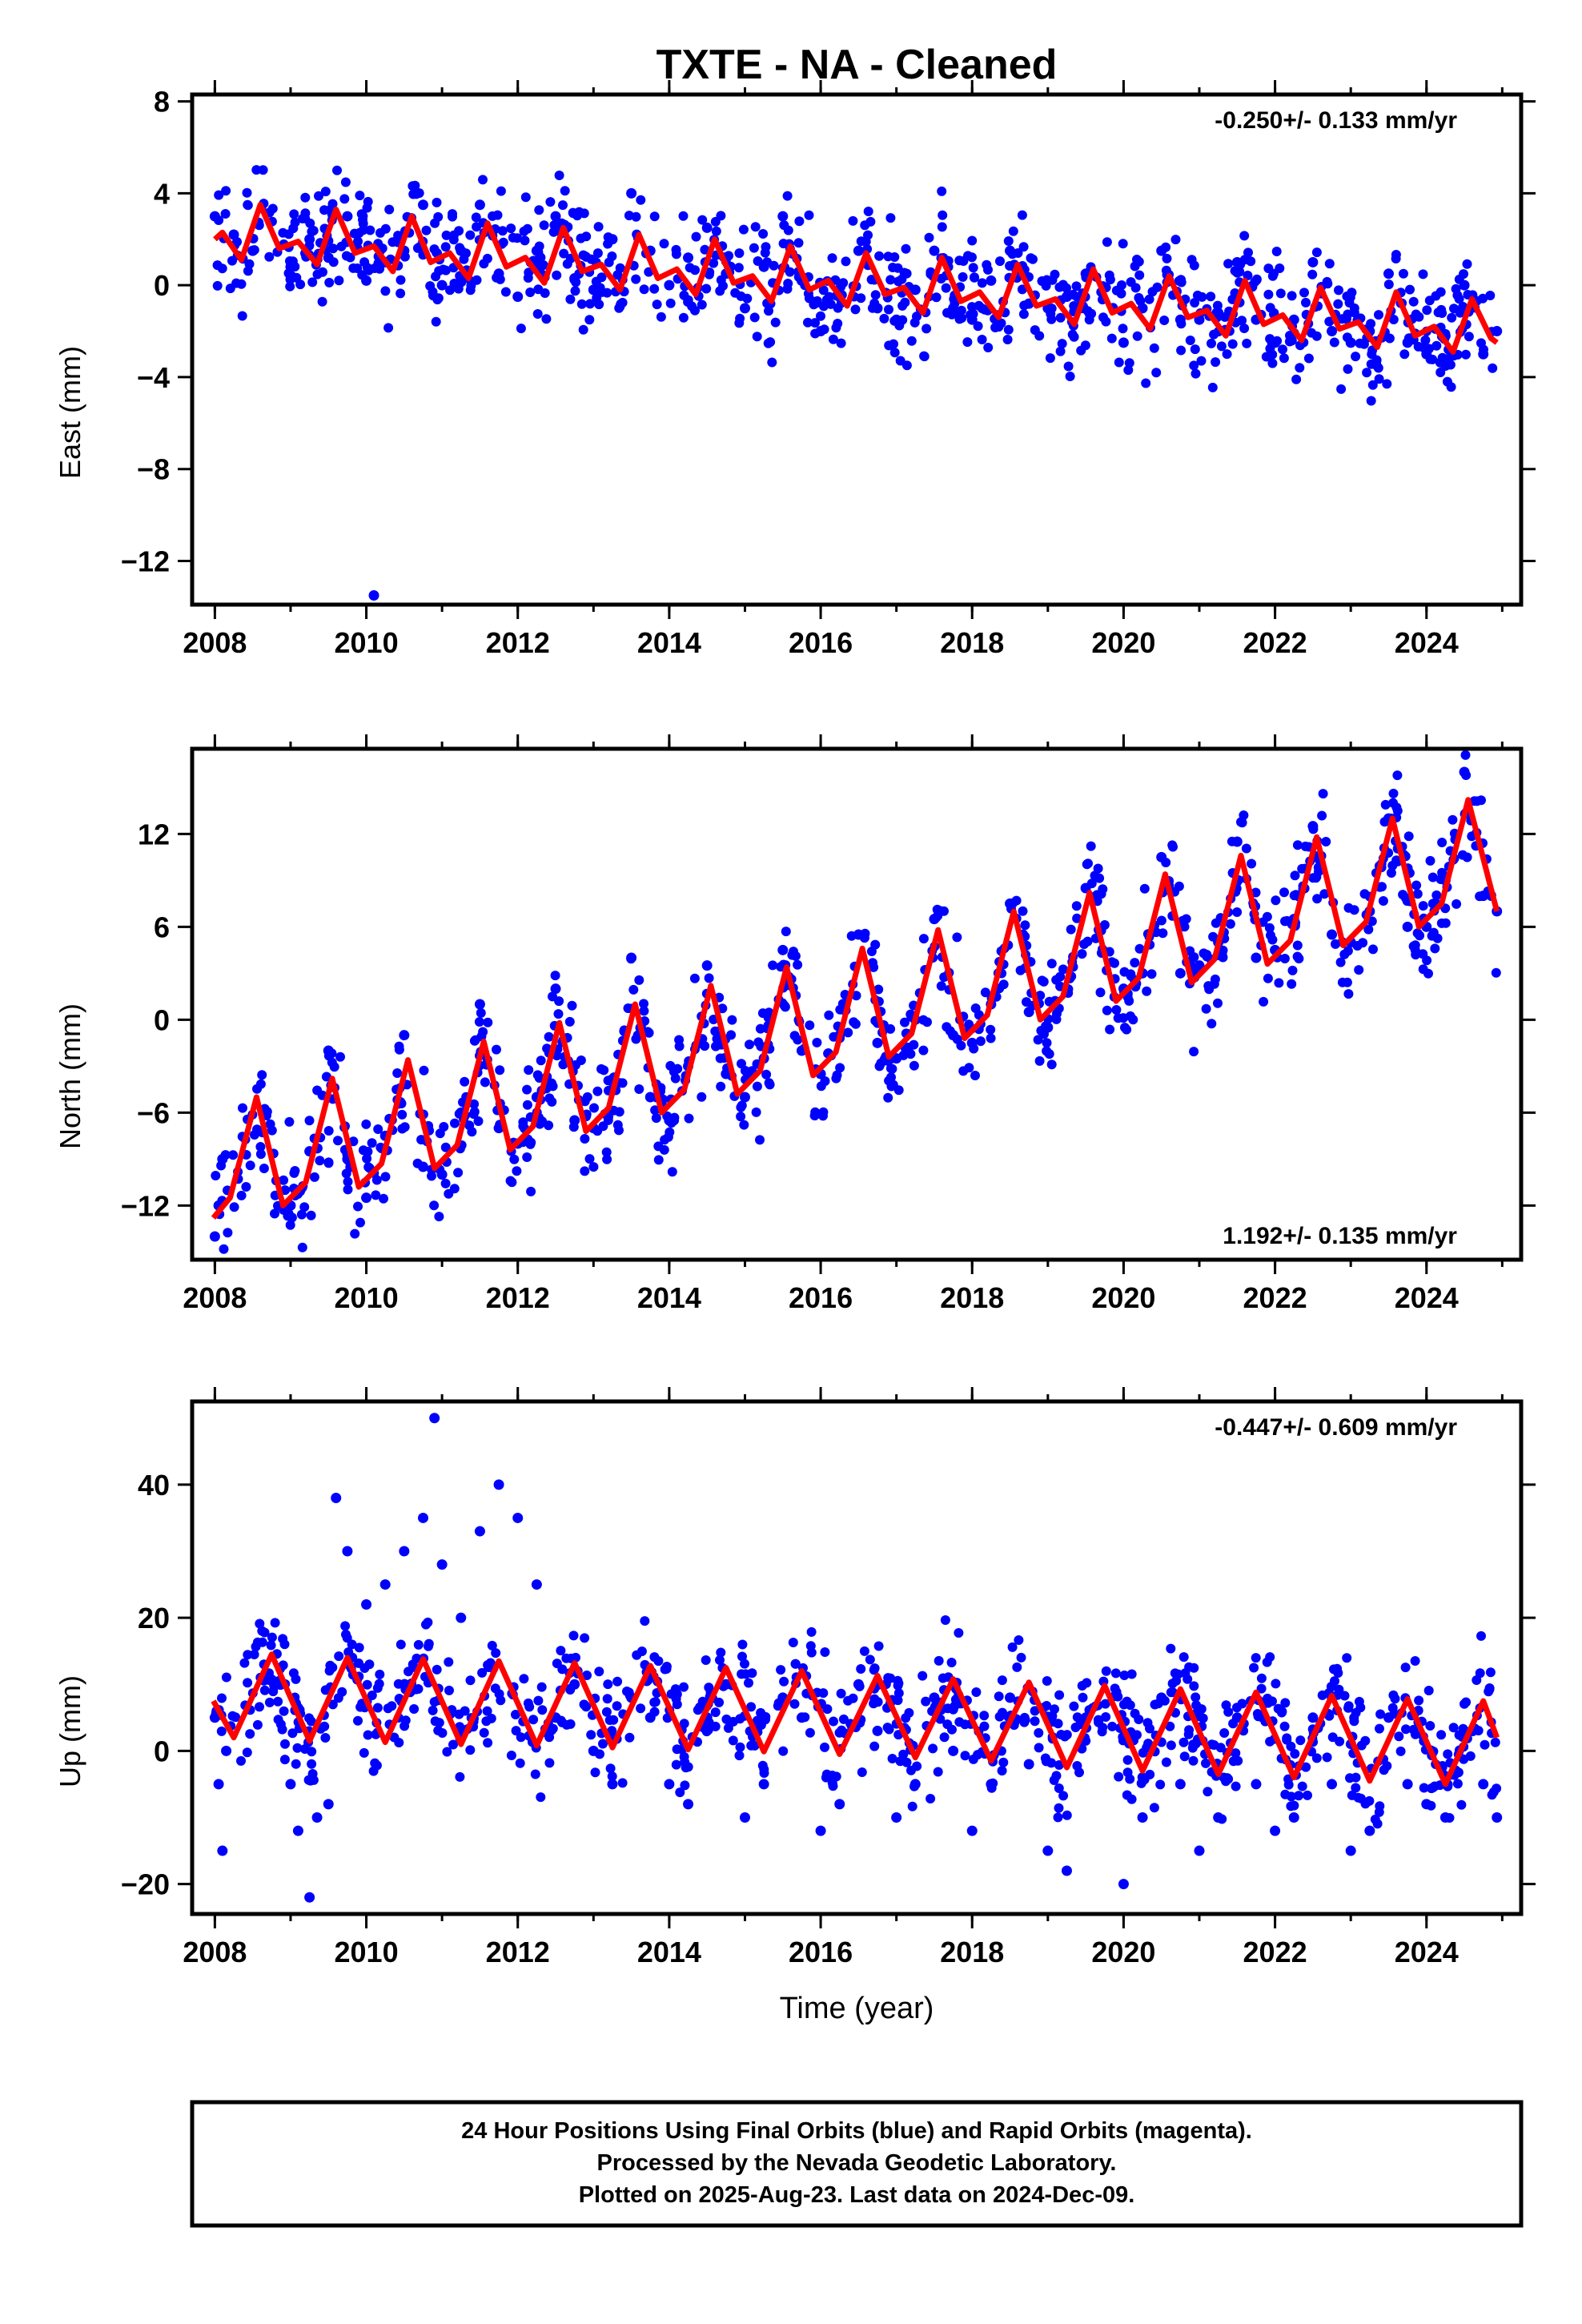  I want to click on y-tick-label: 40, so click(154, 1485).